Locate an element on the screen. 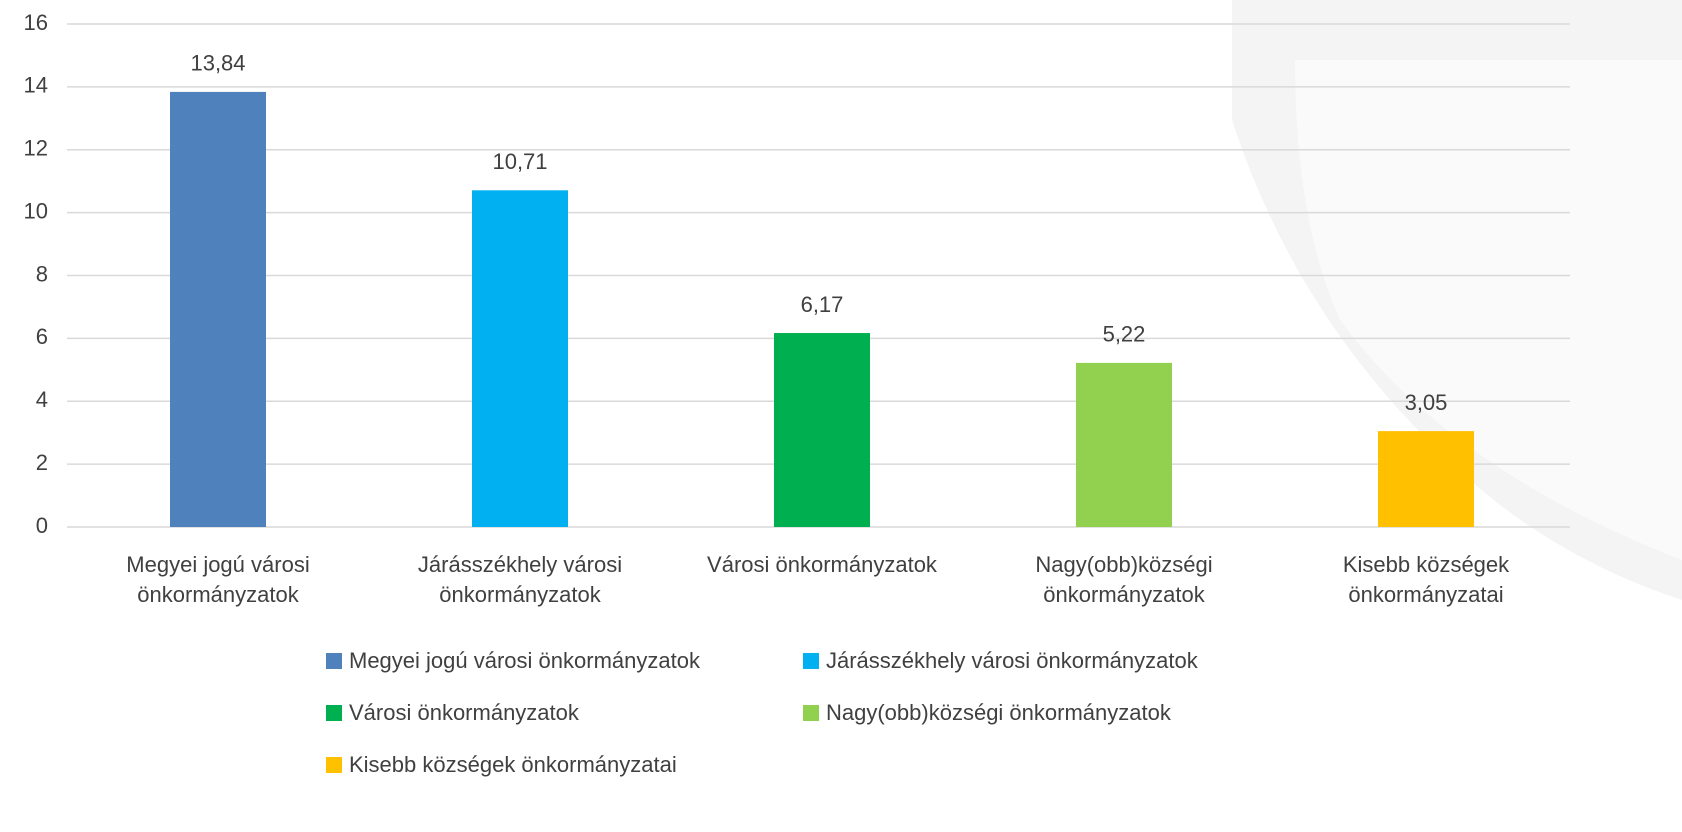  legend-item: Nagy(obb)községi önkormányzatok is located at coordinates (1000, 713).